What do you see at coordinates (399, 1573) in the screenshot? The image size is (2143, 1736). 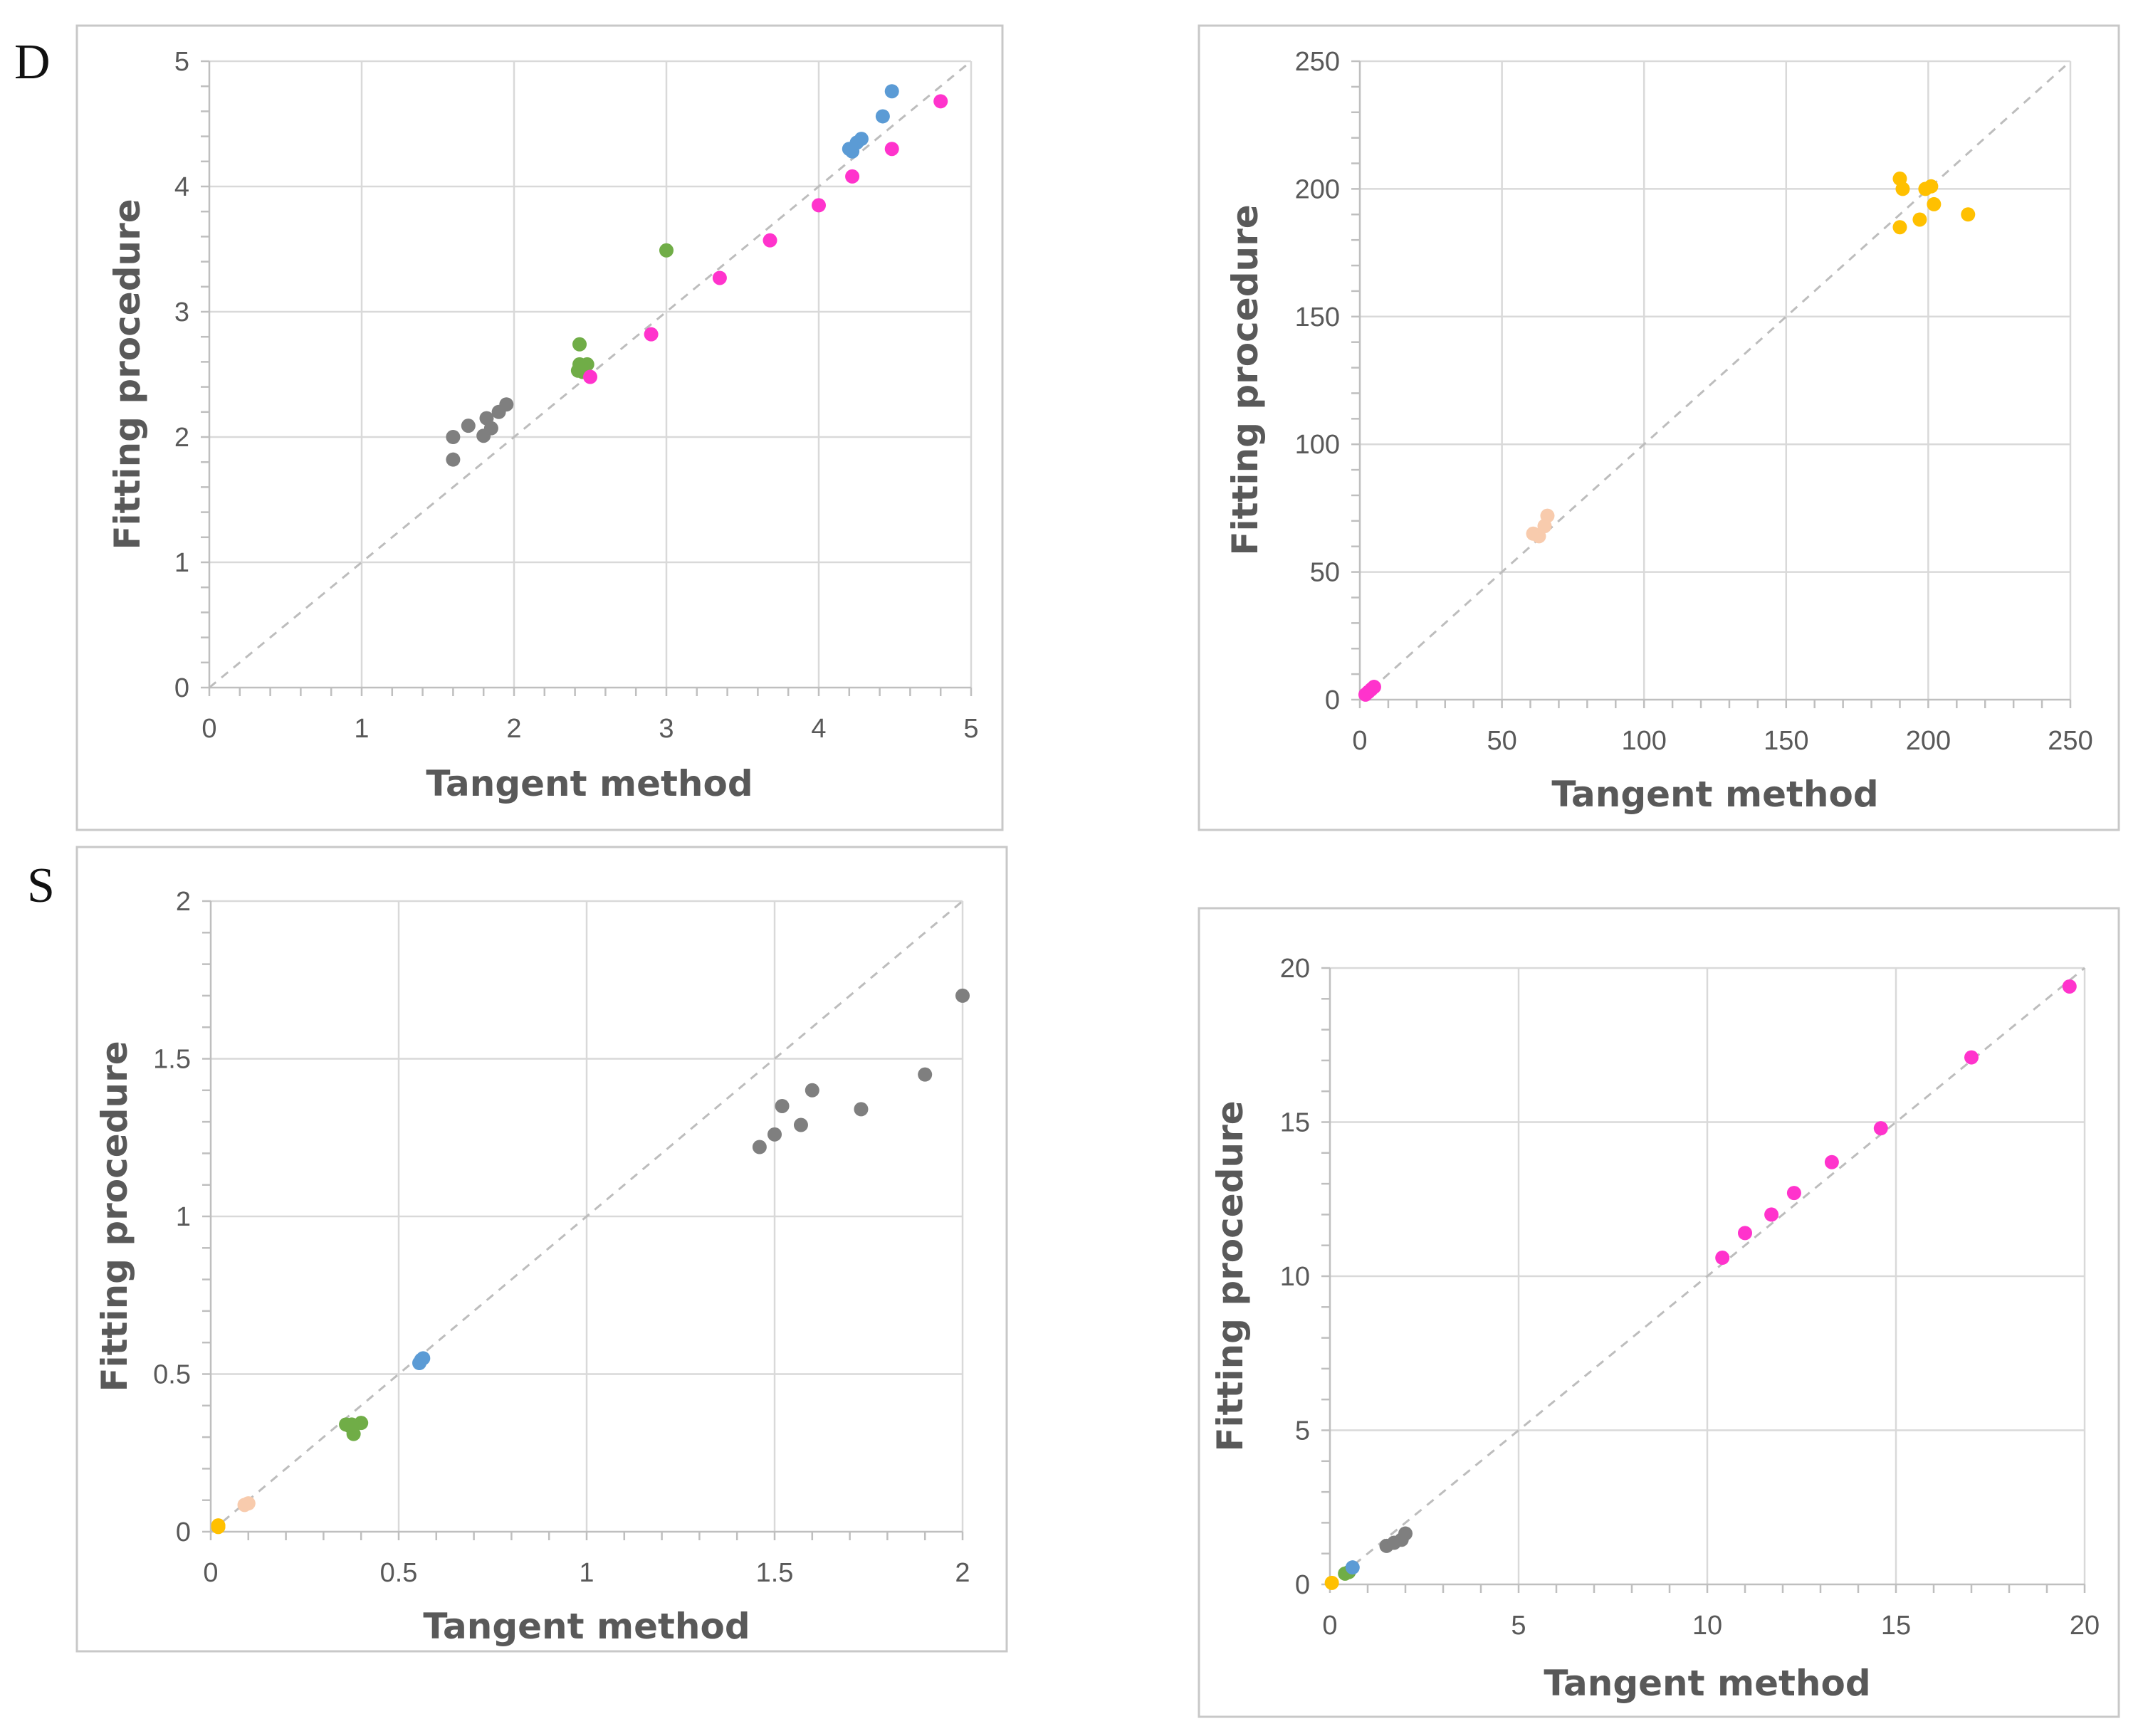 I see `x-tick-label: 0.5` at bounding box center [399, 1573].